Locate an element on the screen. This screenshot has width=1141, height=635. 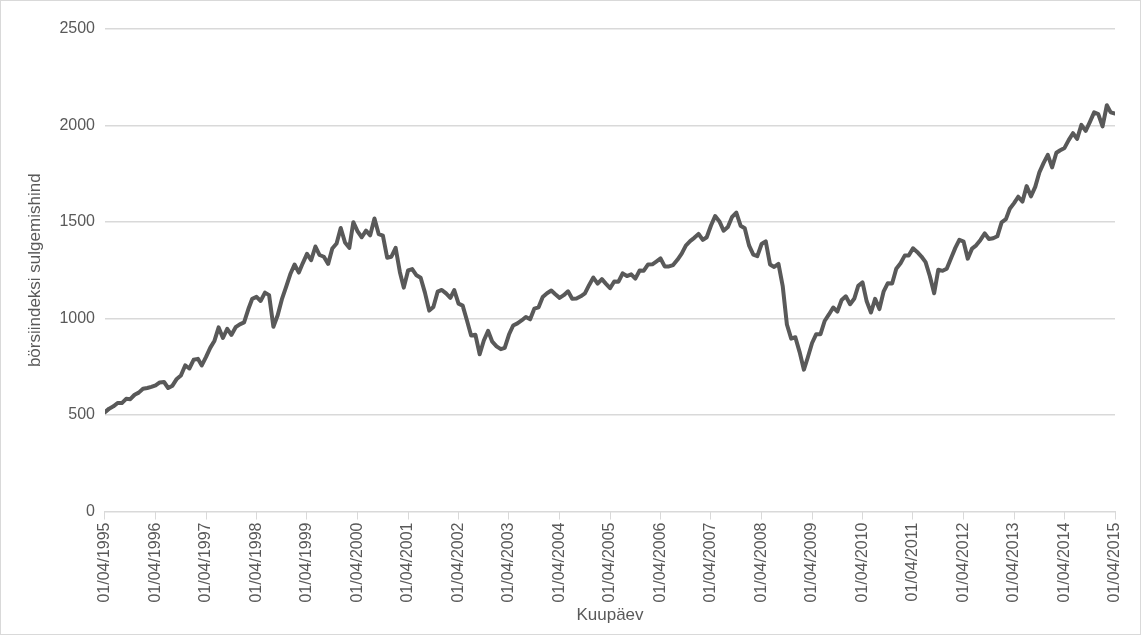
x-tick-label: 01/04/2003 is located at coordinates (508, 562).